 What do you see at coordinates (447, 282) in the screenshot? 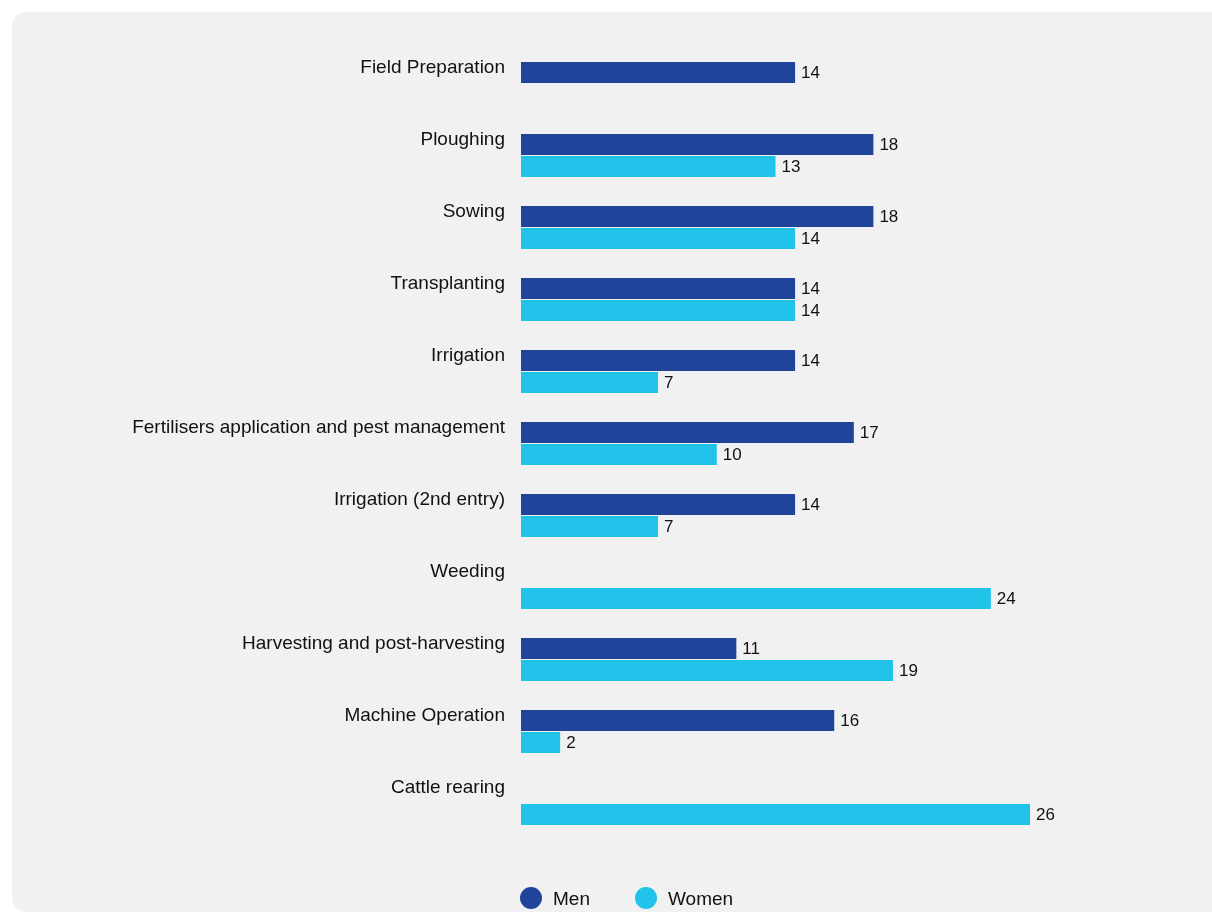
I see `y-tick-label: Transplanting` at bounding box center [447, 282].